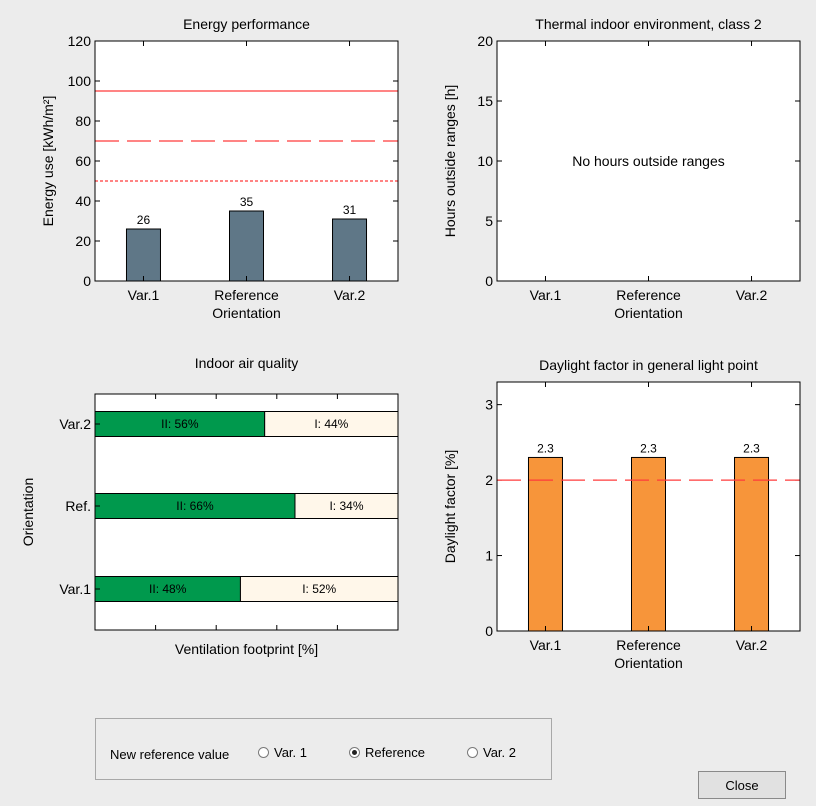 The height and width of the screenshot is (806, 816). What do you see at coordinates (648, 365) in the screenshot?
I see `chart-title: Daylight factor in general light point` at bounding box center [648, 365].